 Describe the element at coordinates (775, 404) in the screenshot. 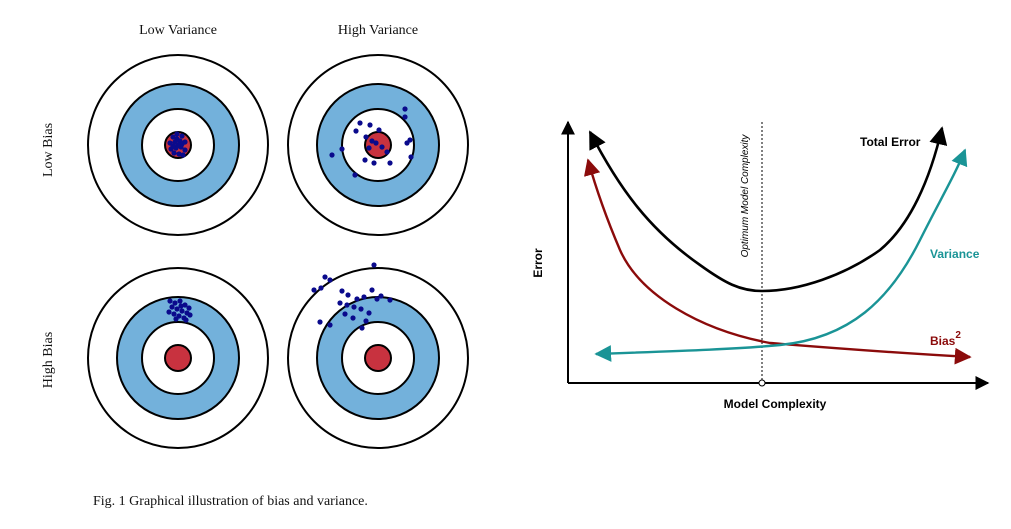

I see `x-axis-label: Model Complexity` at that location.